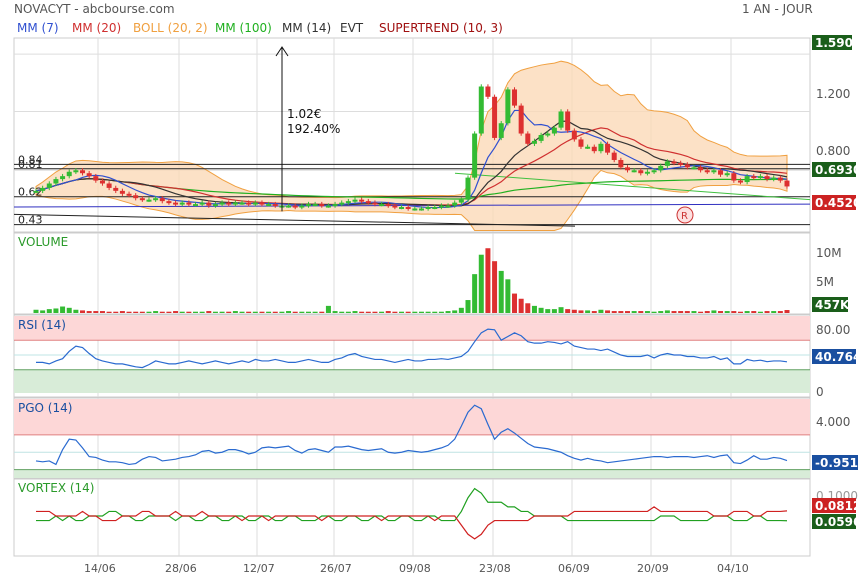  What do you see at coordinates (307, 28) in the screenshot?
I see `indicator-mm14: MM (14)` at bounding box center [307, 28].